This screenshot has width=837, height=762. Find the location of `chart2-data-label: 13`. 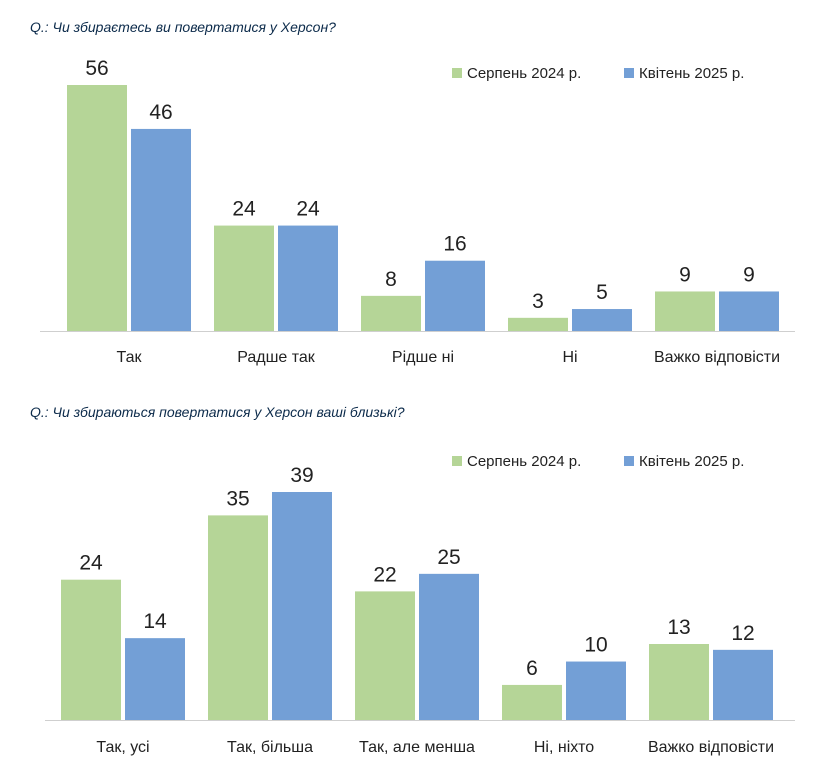

chart2-data-label: 13 is located at coordinates (678, 627).